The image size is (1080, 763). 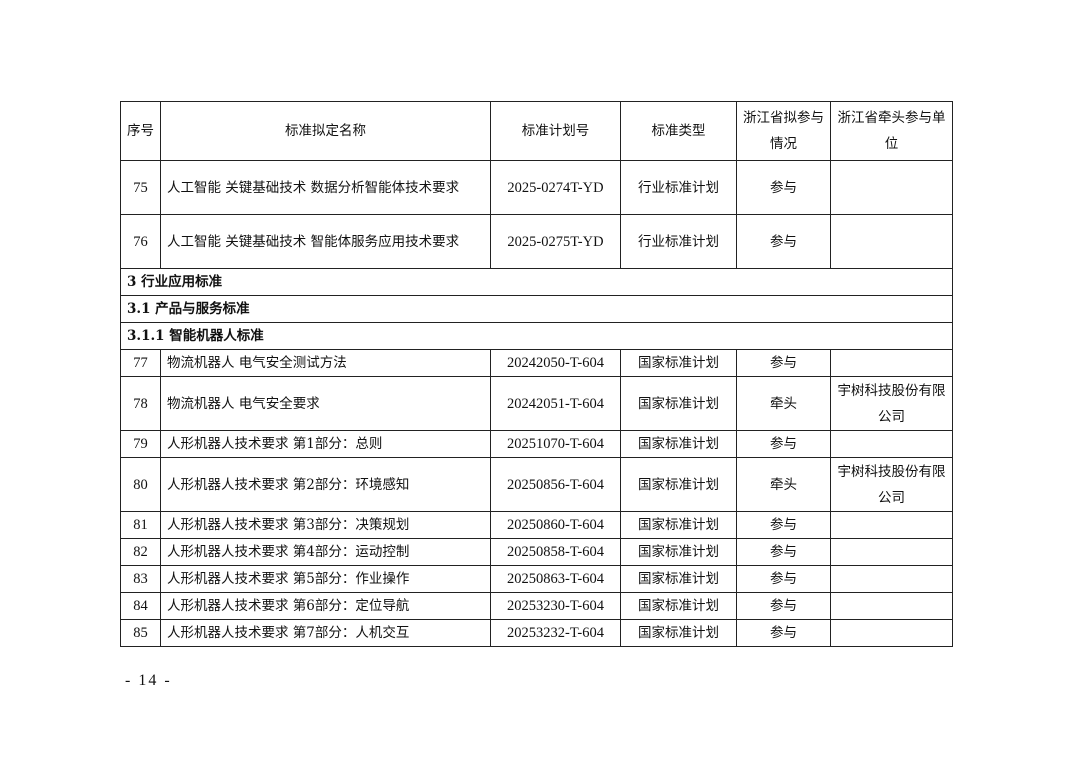 I want to click on cell-name: 物流机器人 电气安全测试方法, so click(x=325, y=363).